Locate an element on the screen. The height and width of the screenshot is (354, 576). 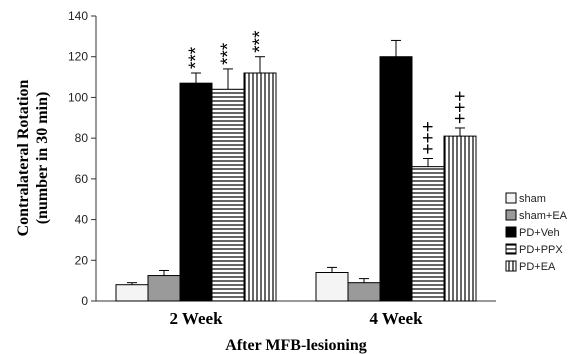
legend-label: sham is located at coordinates (532, 199).